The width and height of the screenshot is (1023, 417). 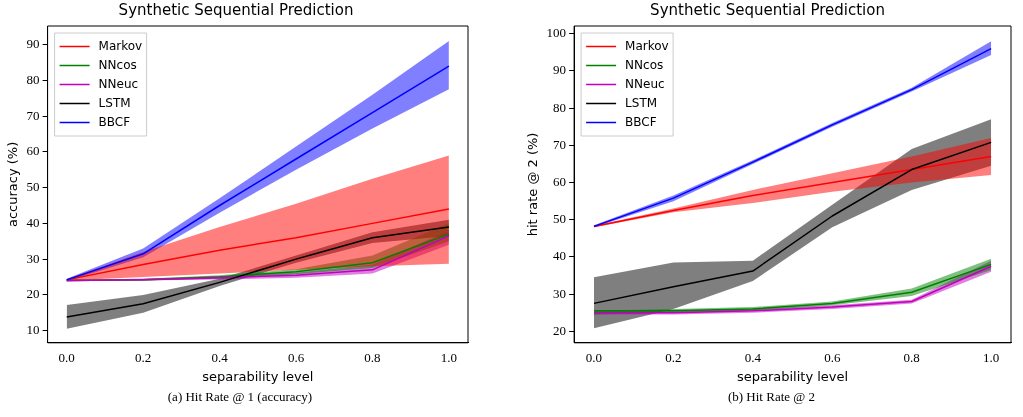 What do you see at coordinates (240, 397) in the screenshot?
I see `text: (a) Hit Rate @ 1 (accuracy)` at bounding box center [240, 397].